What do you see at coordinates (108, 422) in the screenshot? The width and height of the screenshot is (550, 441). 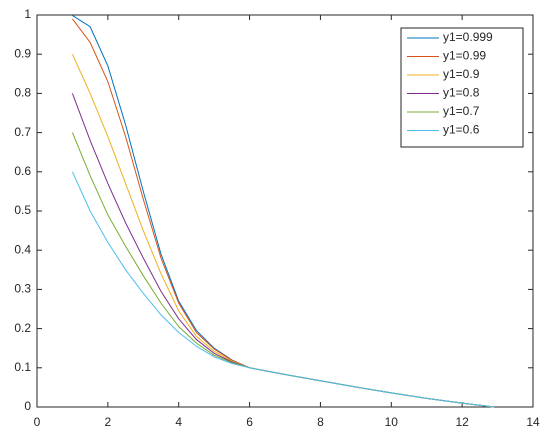 I see `x-tick-label: 2` at bounding box center [108, 422].